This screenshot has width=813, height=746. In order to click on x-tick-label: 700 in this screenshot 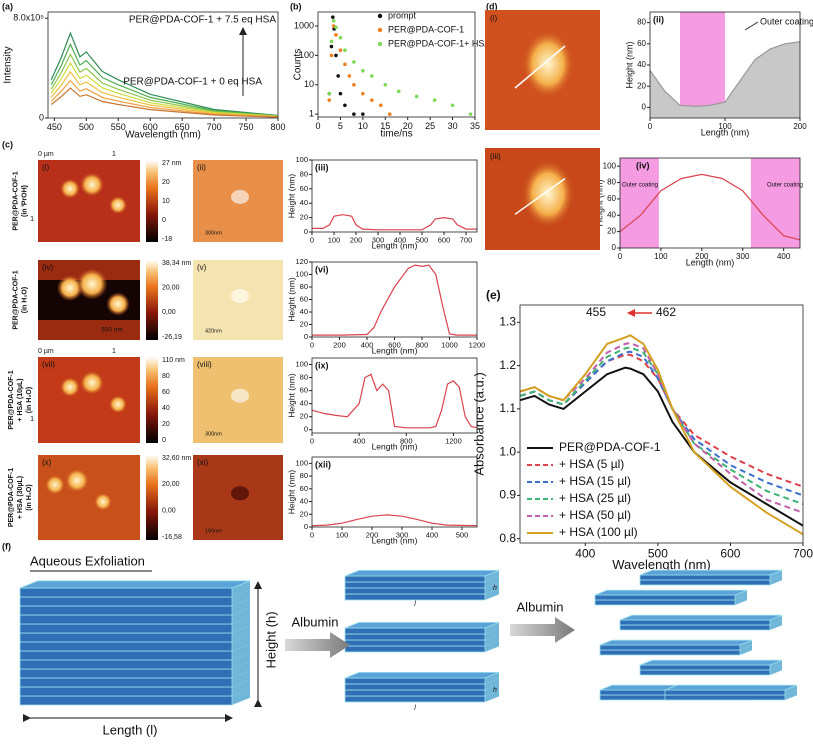, I will do `click(214, 127)`.